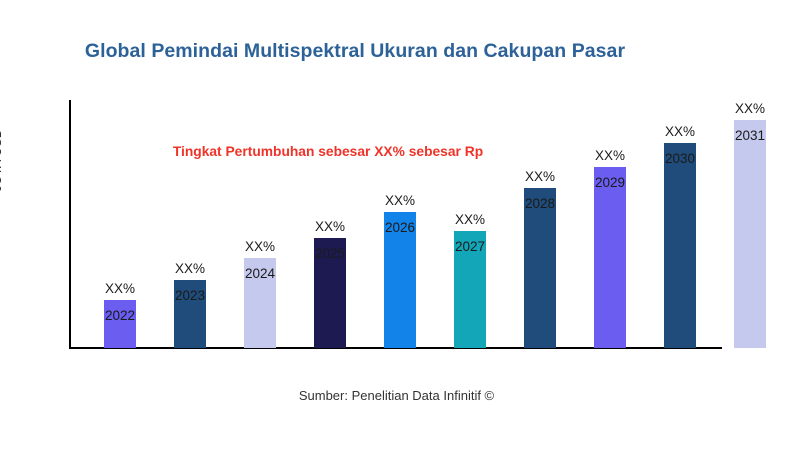  What do you see at coordinates (396, 395) in the screenshot?
I see `source-caption: Sumber: Penelitian Data Infinitif ©` at bounding box center [396, 395].